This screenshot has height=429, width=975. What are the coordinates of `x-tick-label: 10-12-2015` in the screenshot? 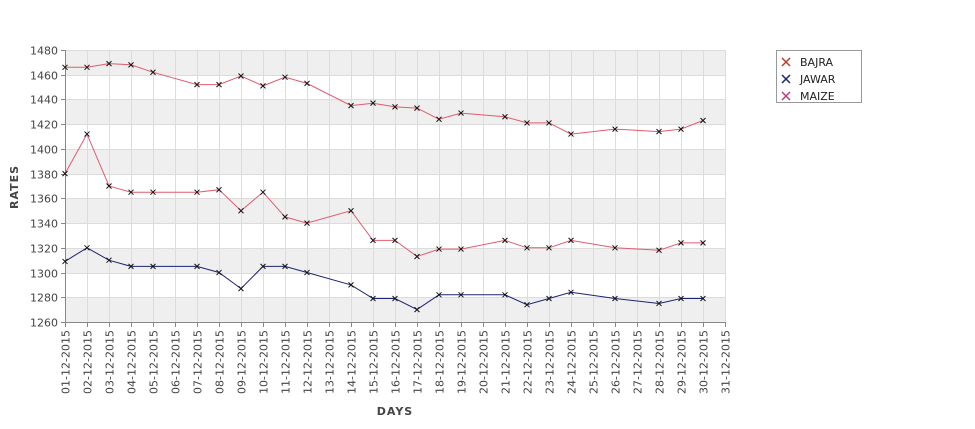 It's located at (264, 362).